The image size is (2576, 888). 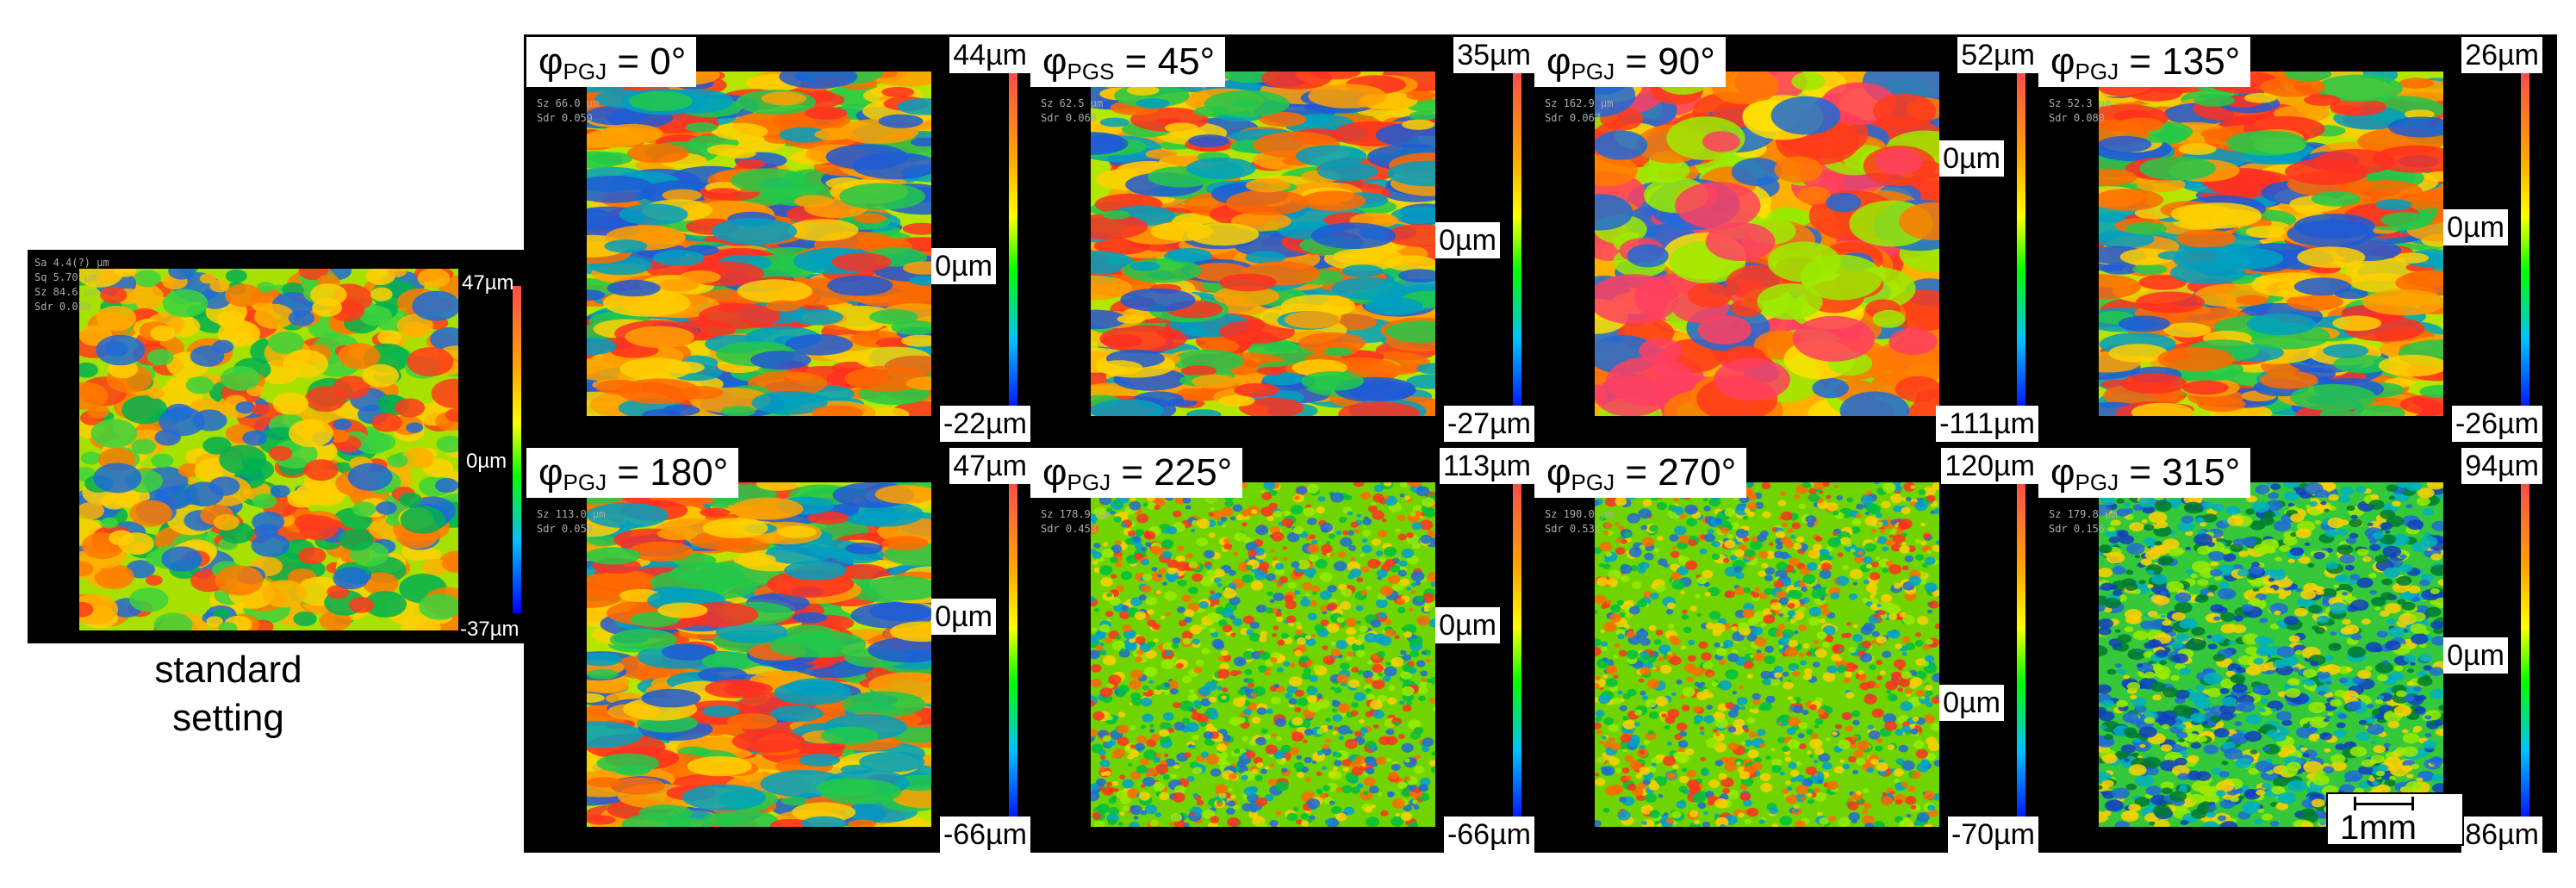 What do you see at coordinates (585, 71) in the screenshot?
I see `phi-subscript: PGJ` at bounding box center [585, 71].